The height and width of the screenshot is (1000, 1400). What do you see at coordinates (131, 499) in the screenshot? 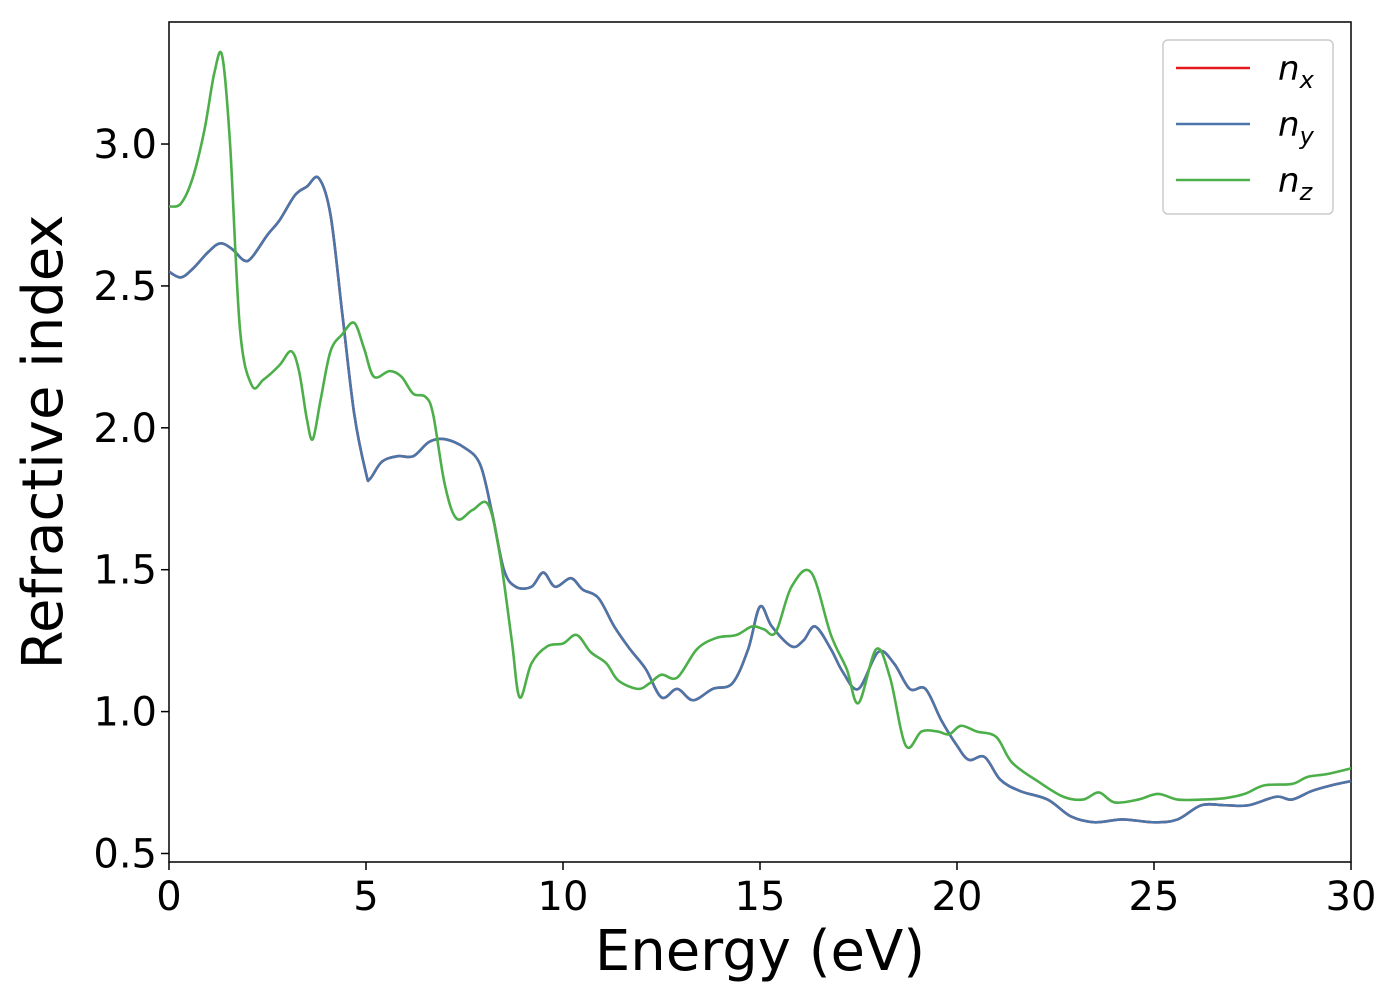
I see `y-axis: 0.5 1.0 1.5 2.0 2.5 3.0` at bounding box center [131, 499].